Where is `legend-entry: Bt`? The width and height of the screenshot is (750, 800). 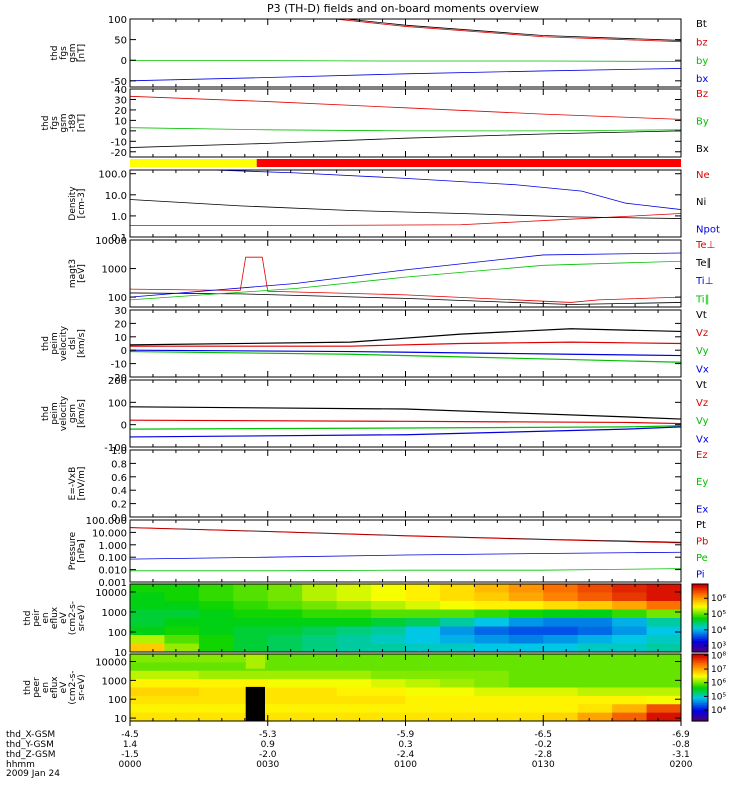
legend-entry: Bt is located at coordinates (701, 24).